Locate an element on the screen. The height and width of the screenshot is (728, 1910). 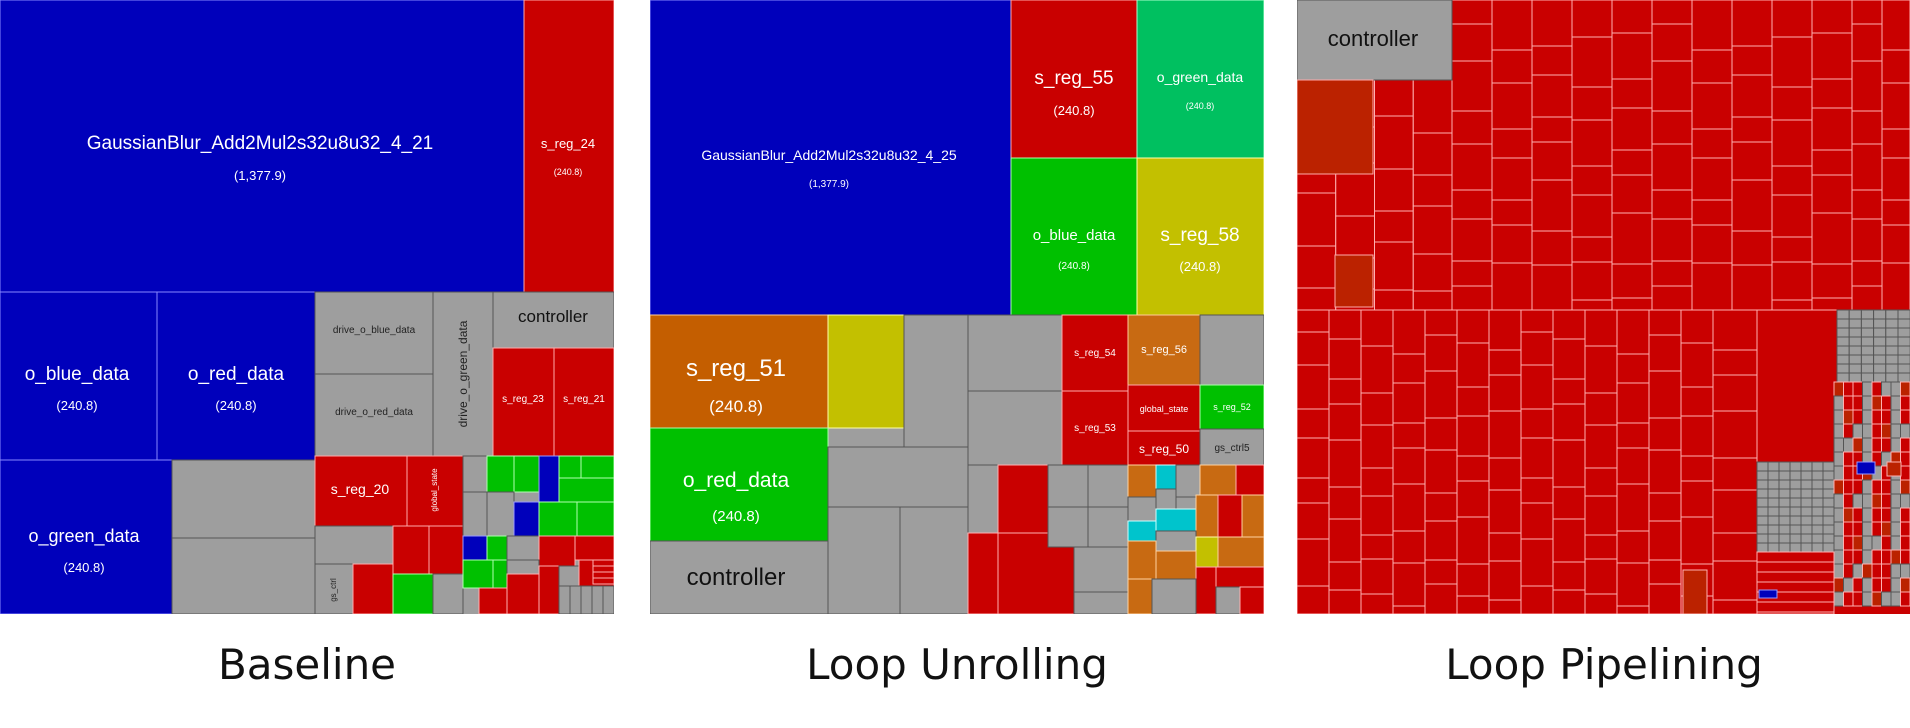
block-red-a is located at coordinates (373, 588).